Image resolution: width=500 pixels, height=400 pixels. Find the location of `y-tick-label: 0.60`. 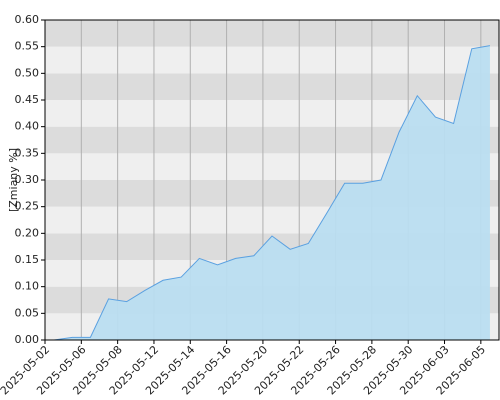

y-tick-label: 0.60 is located at coordinates (27, 19).